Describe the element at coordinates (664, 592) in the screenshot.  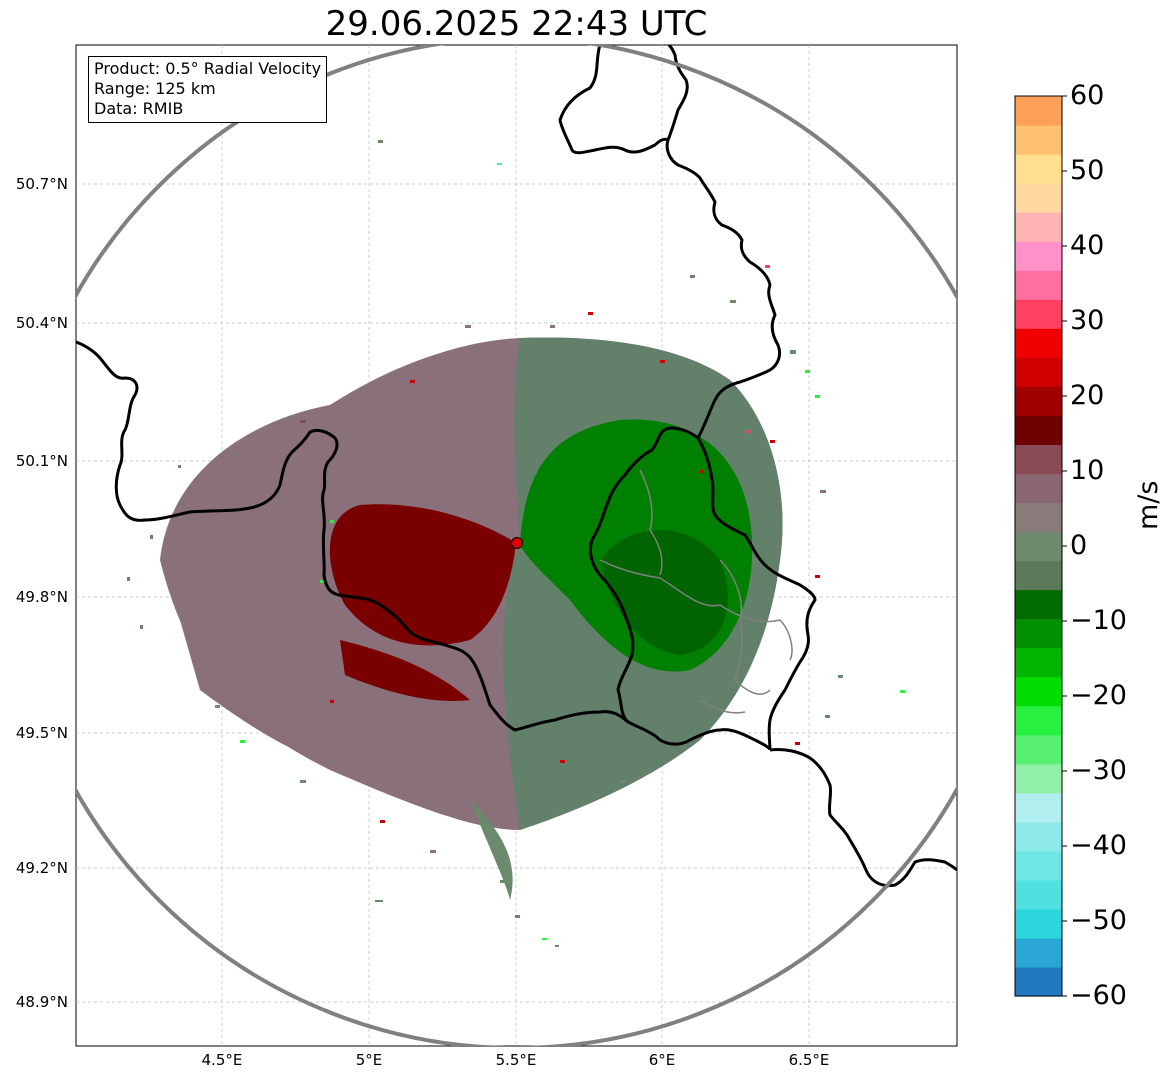
I see `echo-green-core-dark` at that location.